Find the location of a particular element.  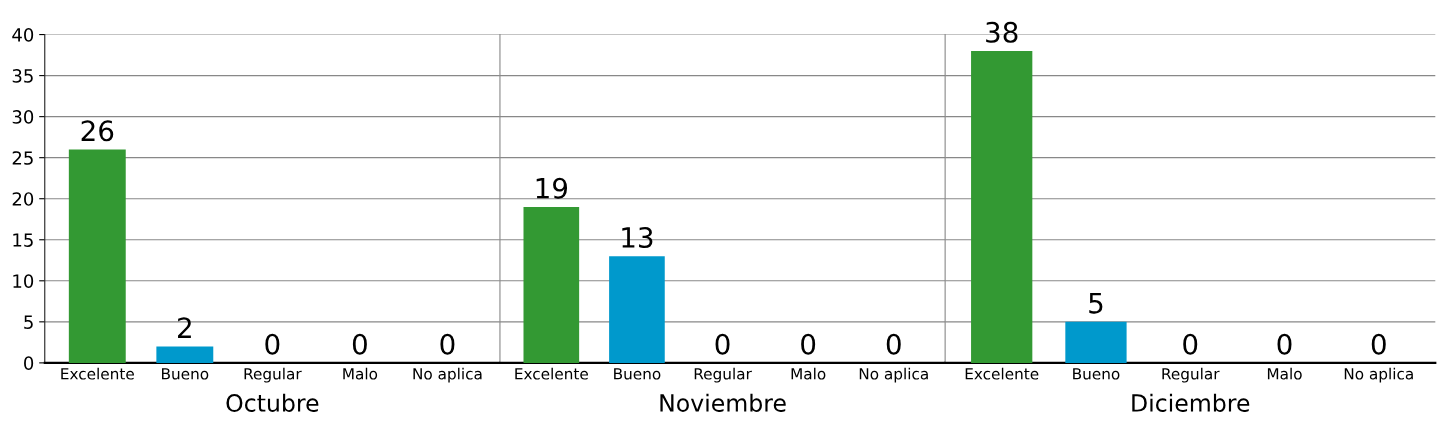

data-label: 38 is located at coordinates (1002, 32).